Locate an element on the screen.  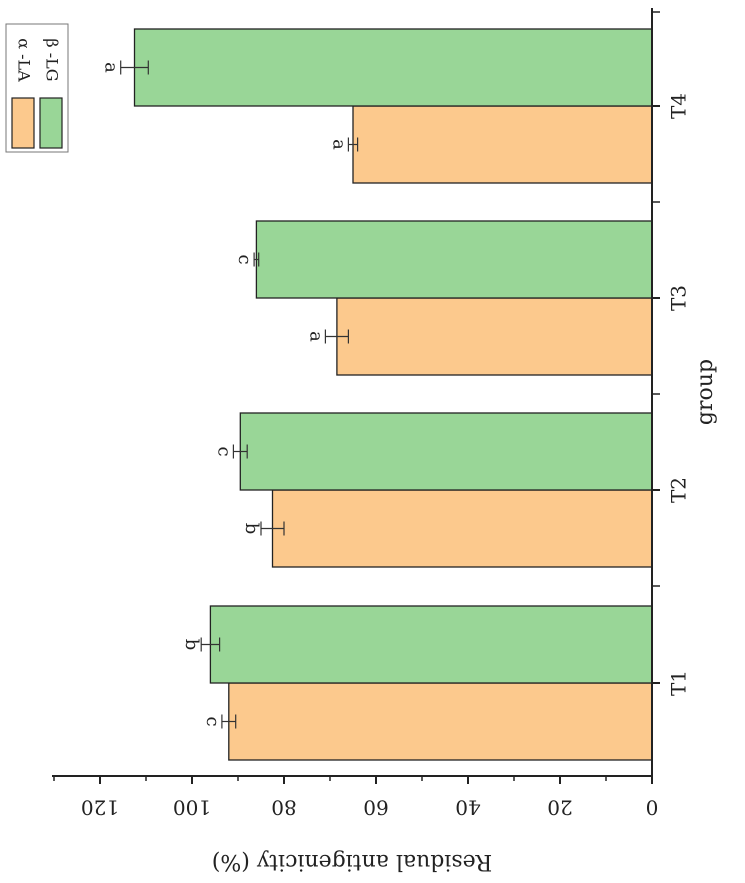
bar-beta-lg-t3 is located at coordinates (454, 259).